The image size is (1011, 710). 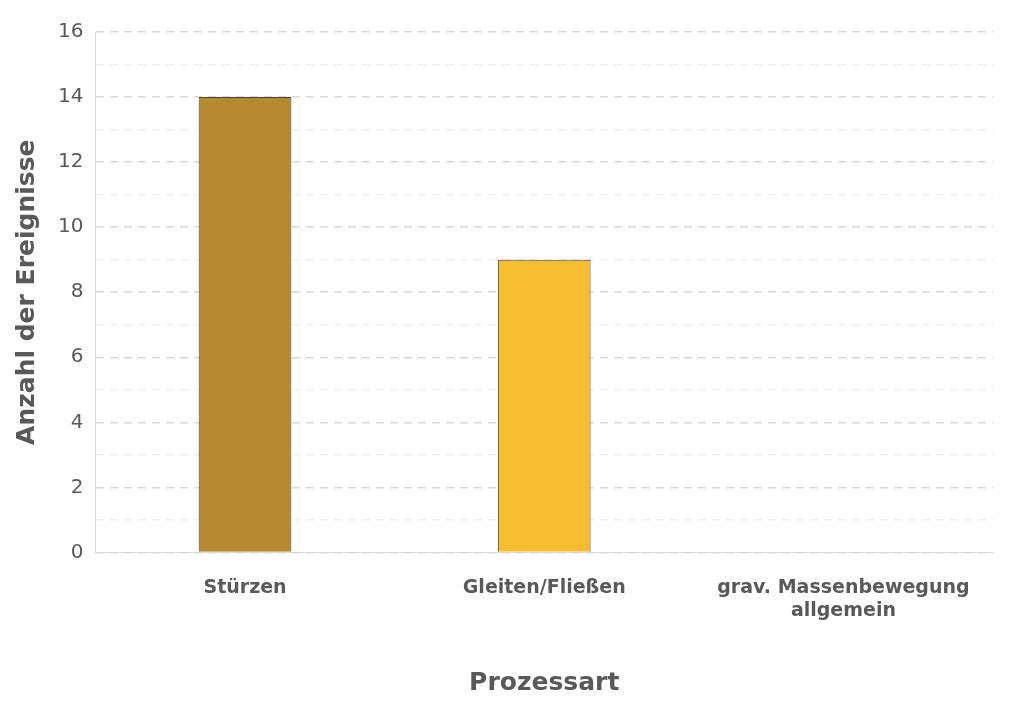 I want to click on y-tick-label: 4, so click(x=77, y=420).